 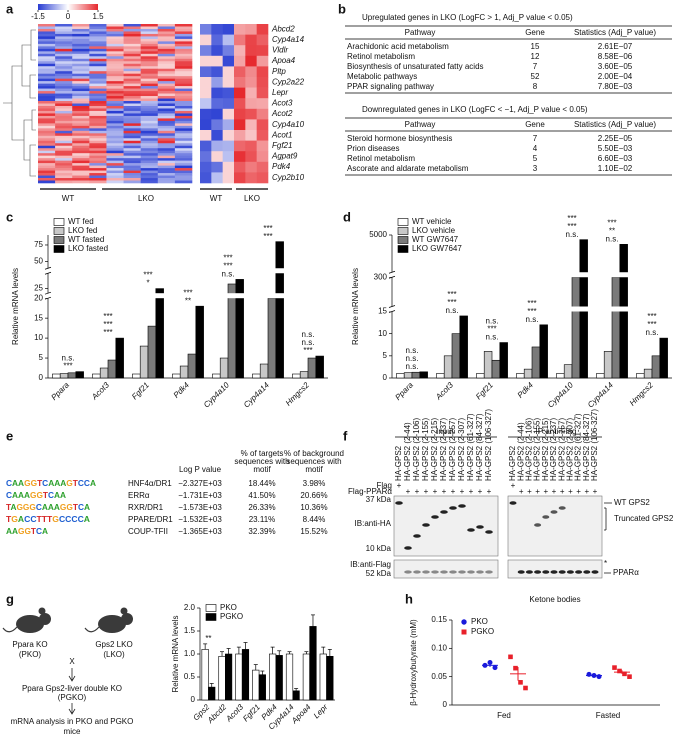 I want to click on table-cell: 52, so click(x=535, y=76).